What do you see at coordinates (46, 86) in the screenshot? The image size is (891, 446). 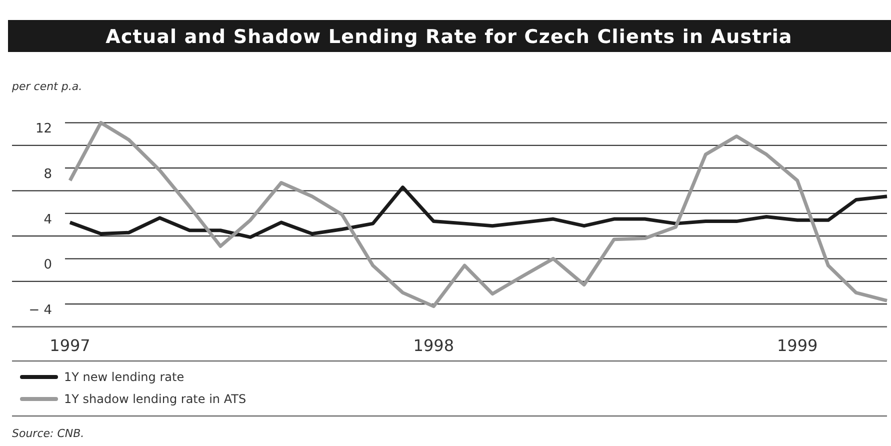 I see `y-axis-title: per cent p.a.` at bounding box center [46, 86].